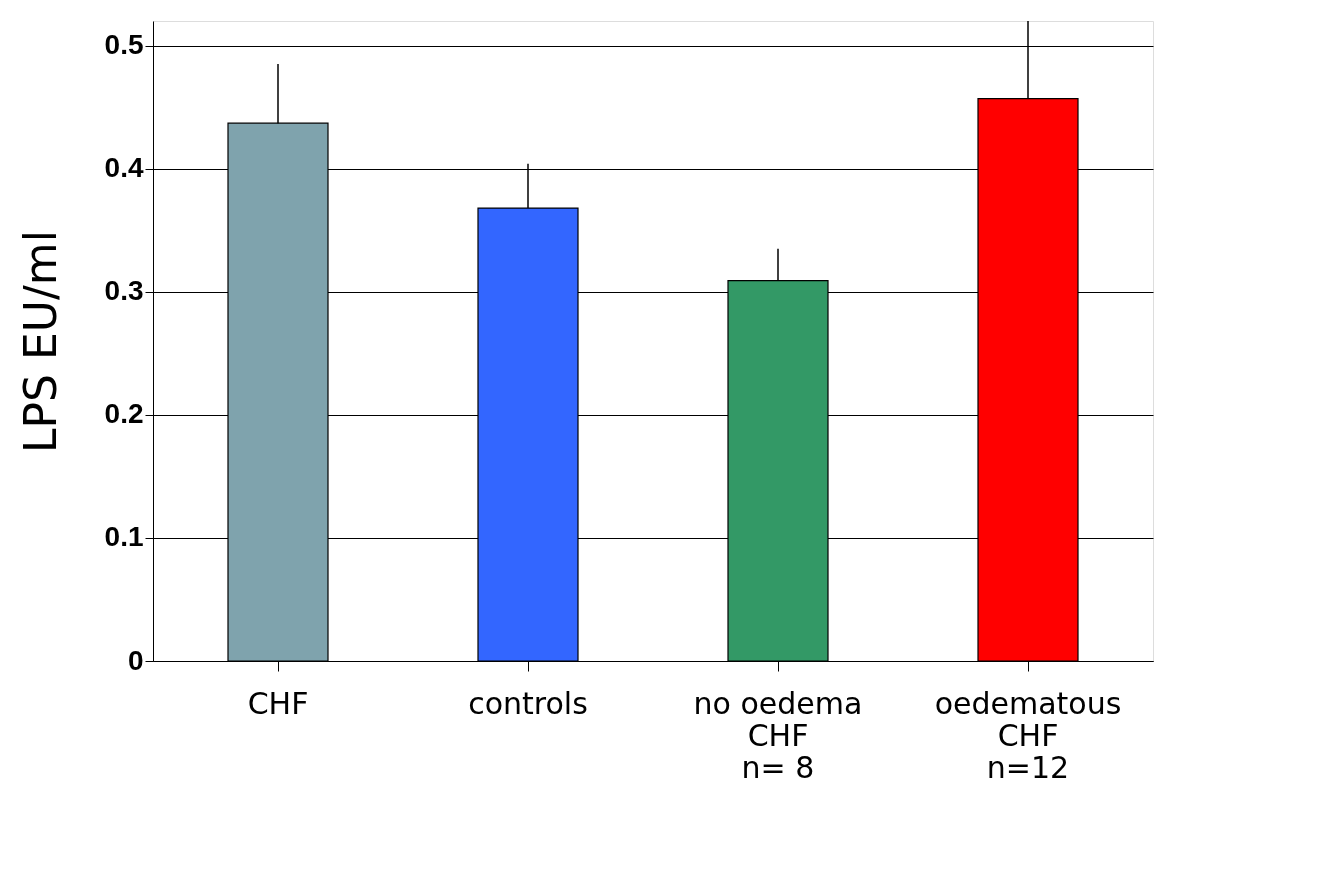 Image resolution: width=1341 pixels, height=896 pixels. Describe the element at coordinates (778, 735) in the screenshot. I see `x-tick-label: no oedema CHF n= 8` at that location.